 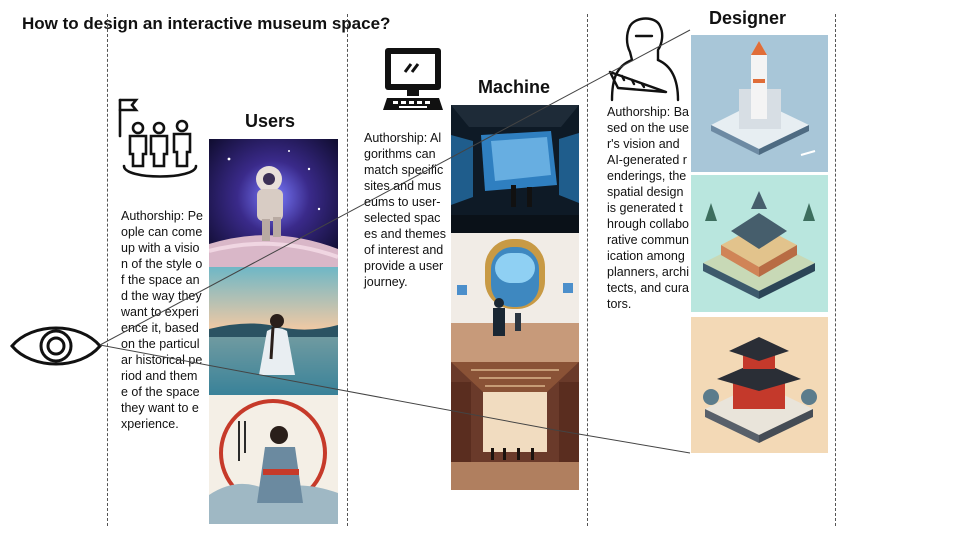 I want to click on astronaut-image, so click(x=273, y=203).